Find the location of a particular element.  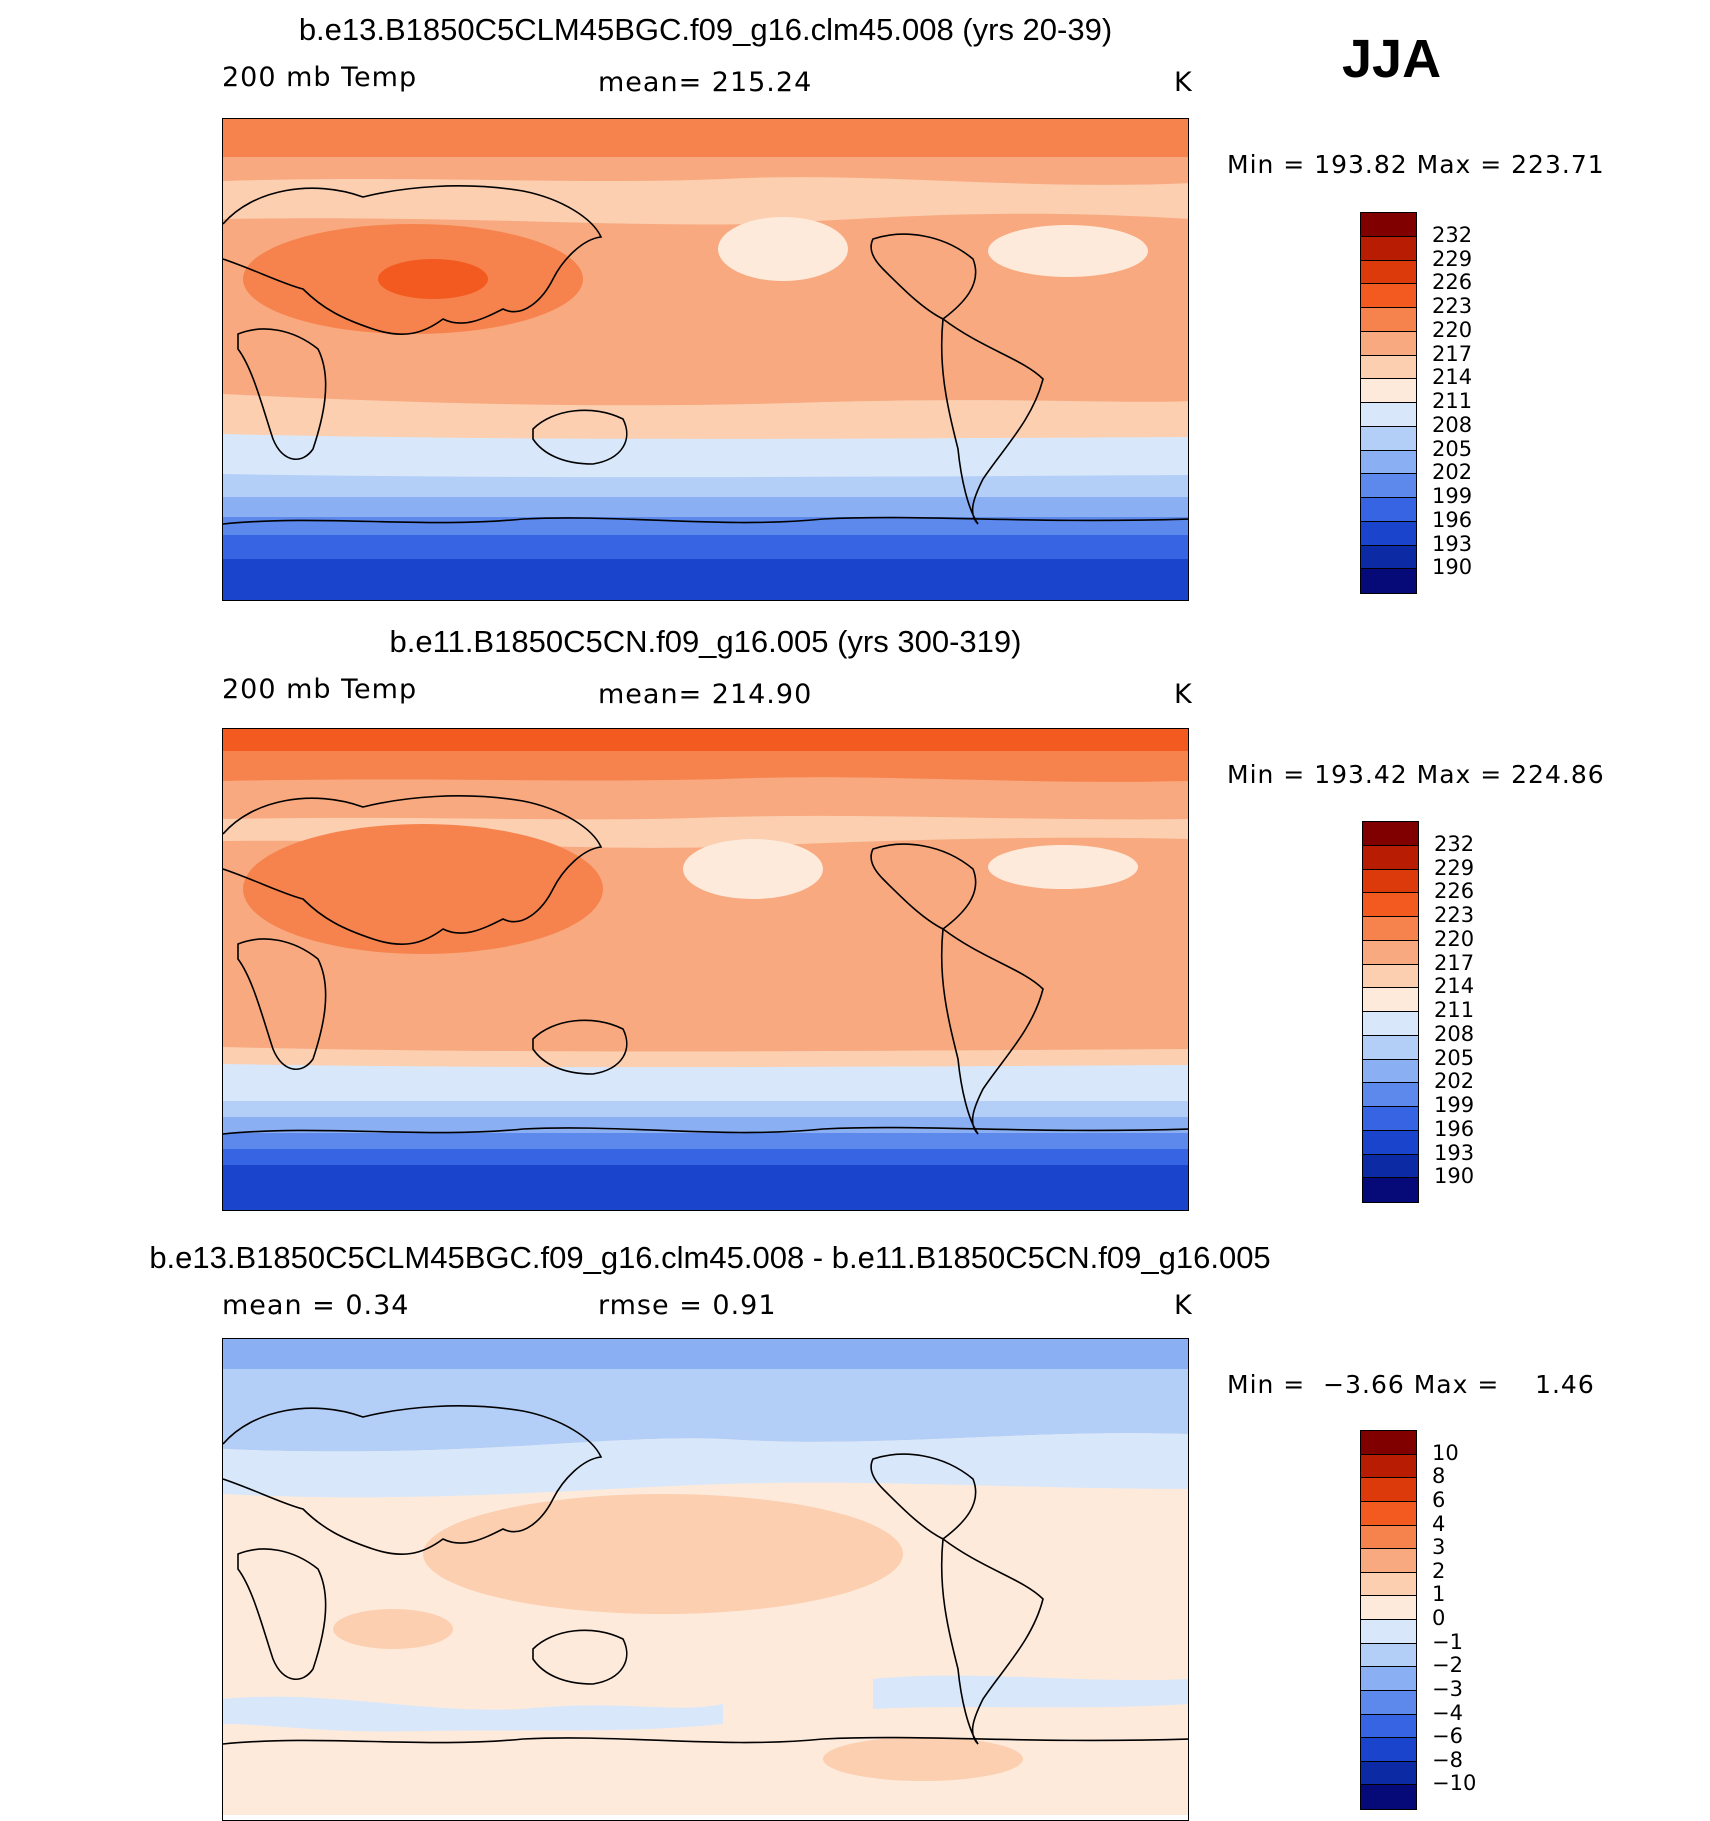

colorbar-tick-label: 2 is located at coordinates (1439, 1570).